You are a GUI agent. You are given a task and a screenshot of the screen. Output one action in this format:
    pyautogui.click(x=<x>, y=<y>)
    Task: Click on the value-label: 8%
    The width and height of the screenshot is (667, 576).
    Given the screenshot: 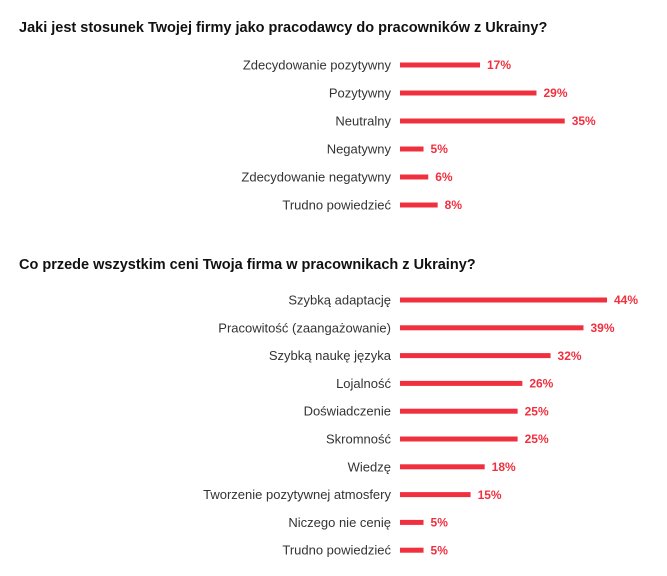 What is the action you would take?
    pyautogui.click(x=454, y=205)
    